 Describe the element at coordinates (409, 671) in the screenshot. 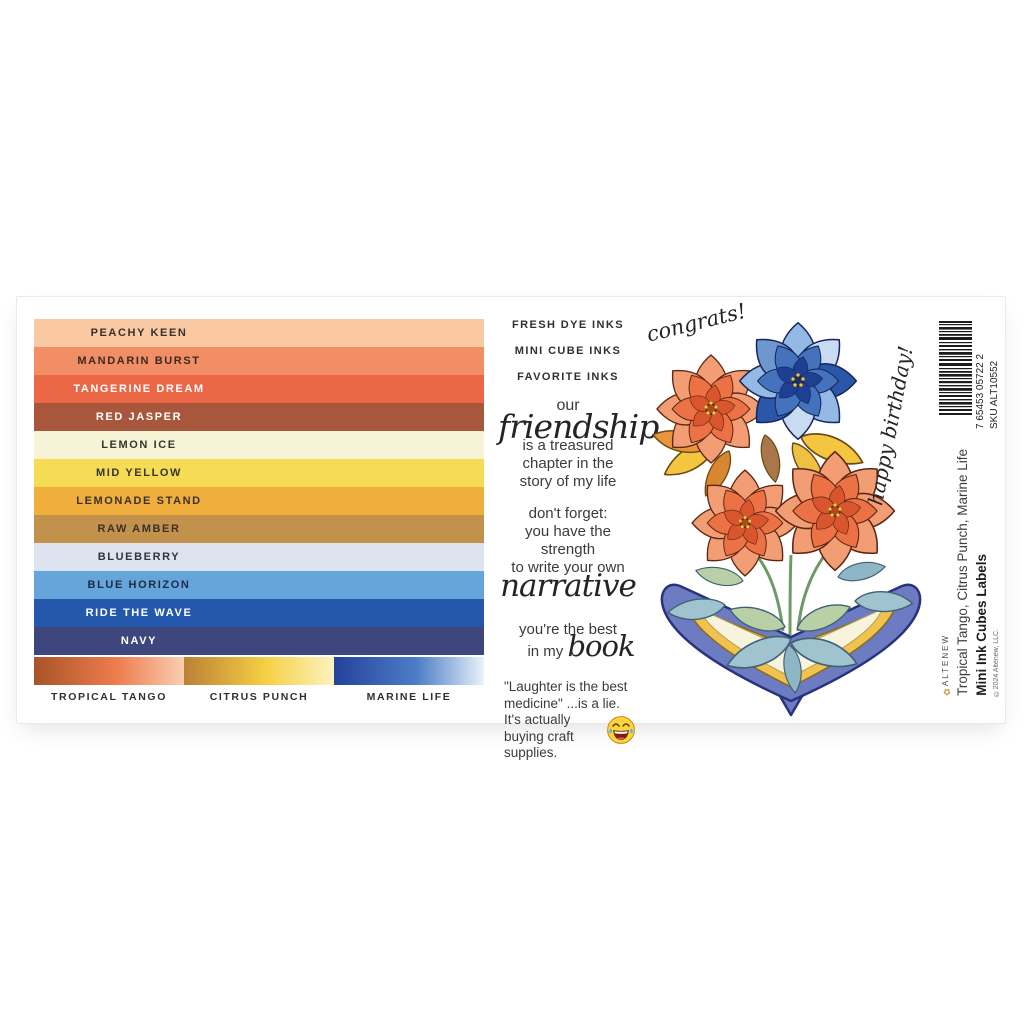

I see `gradient-marine-life` at that location.